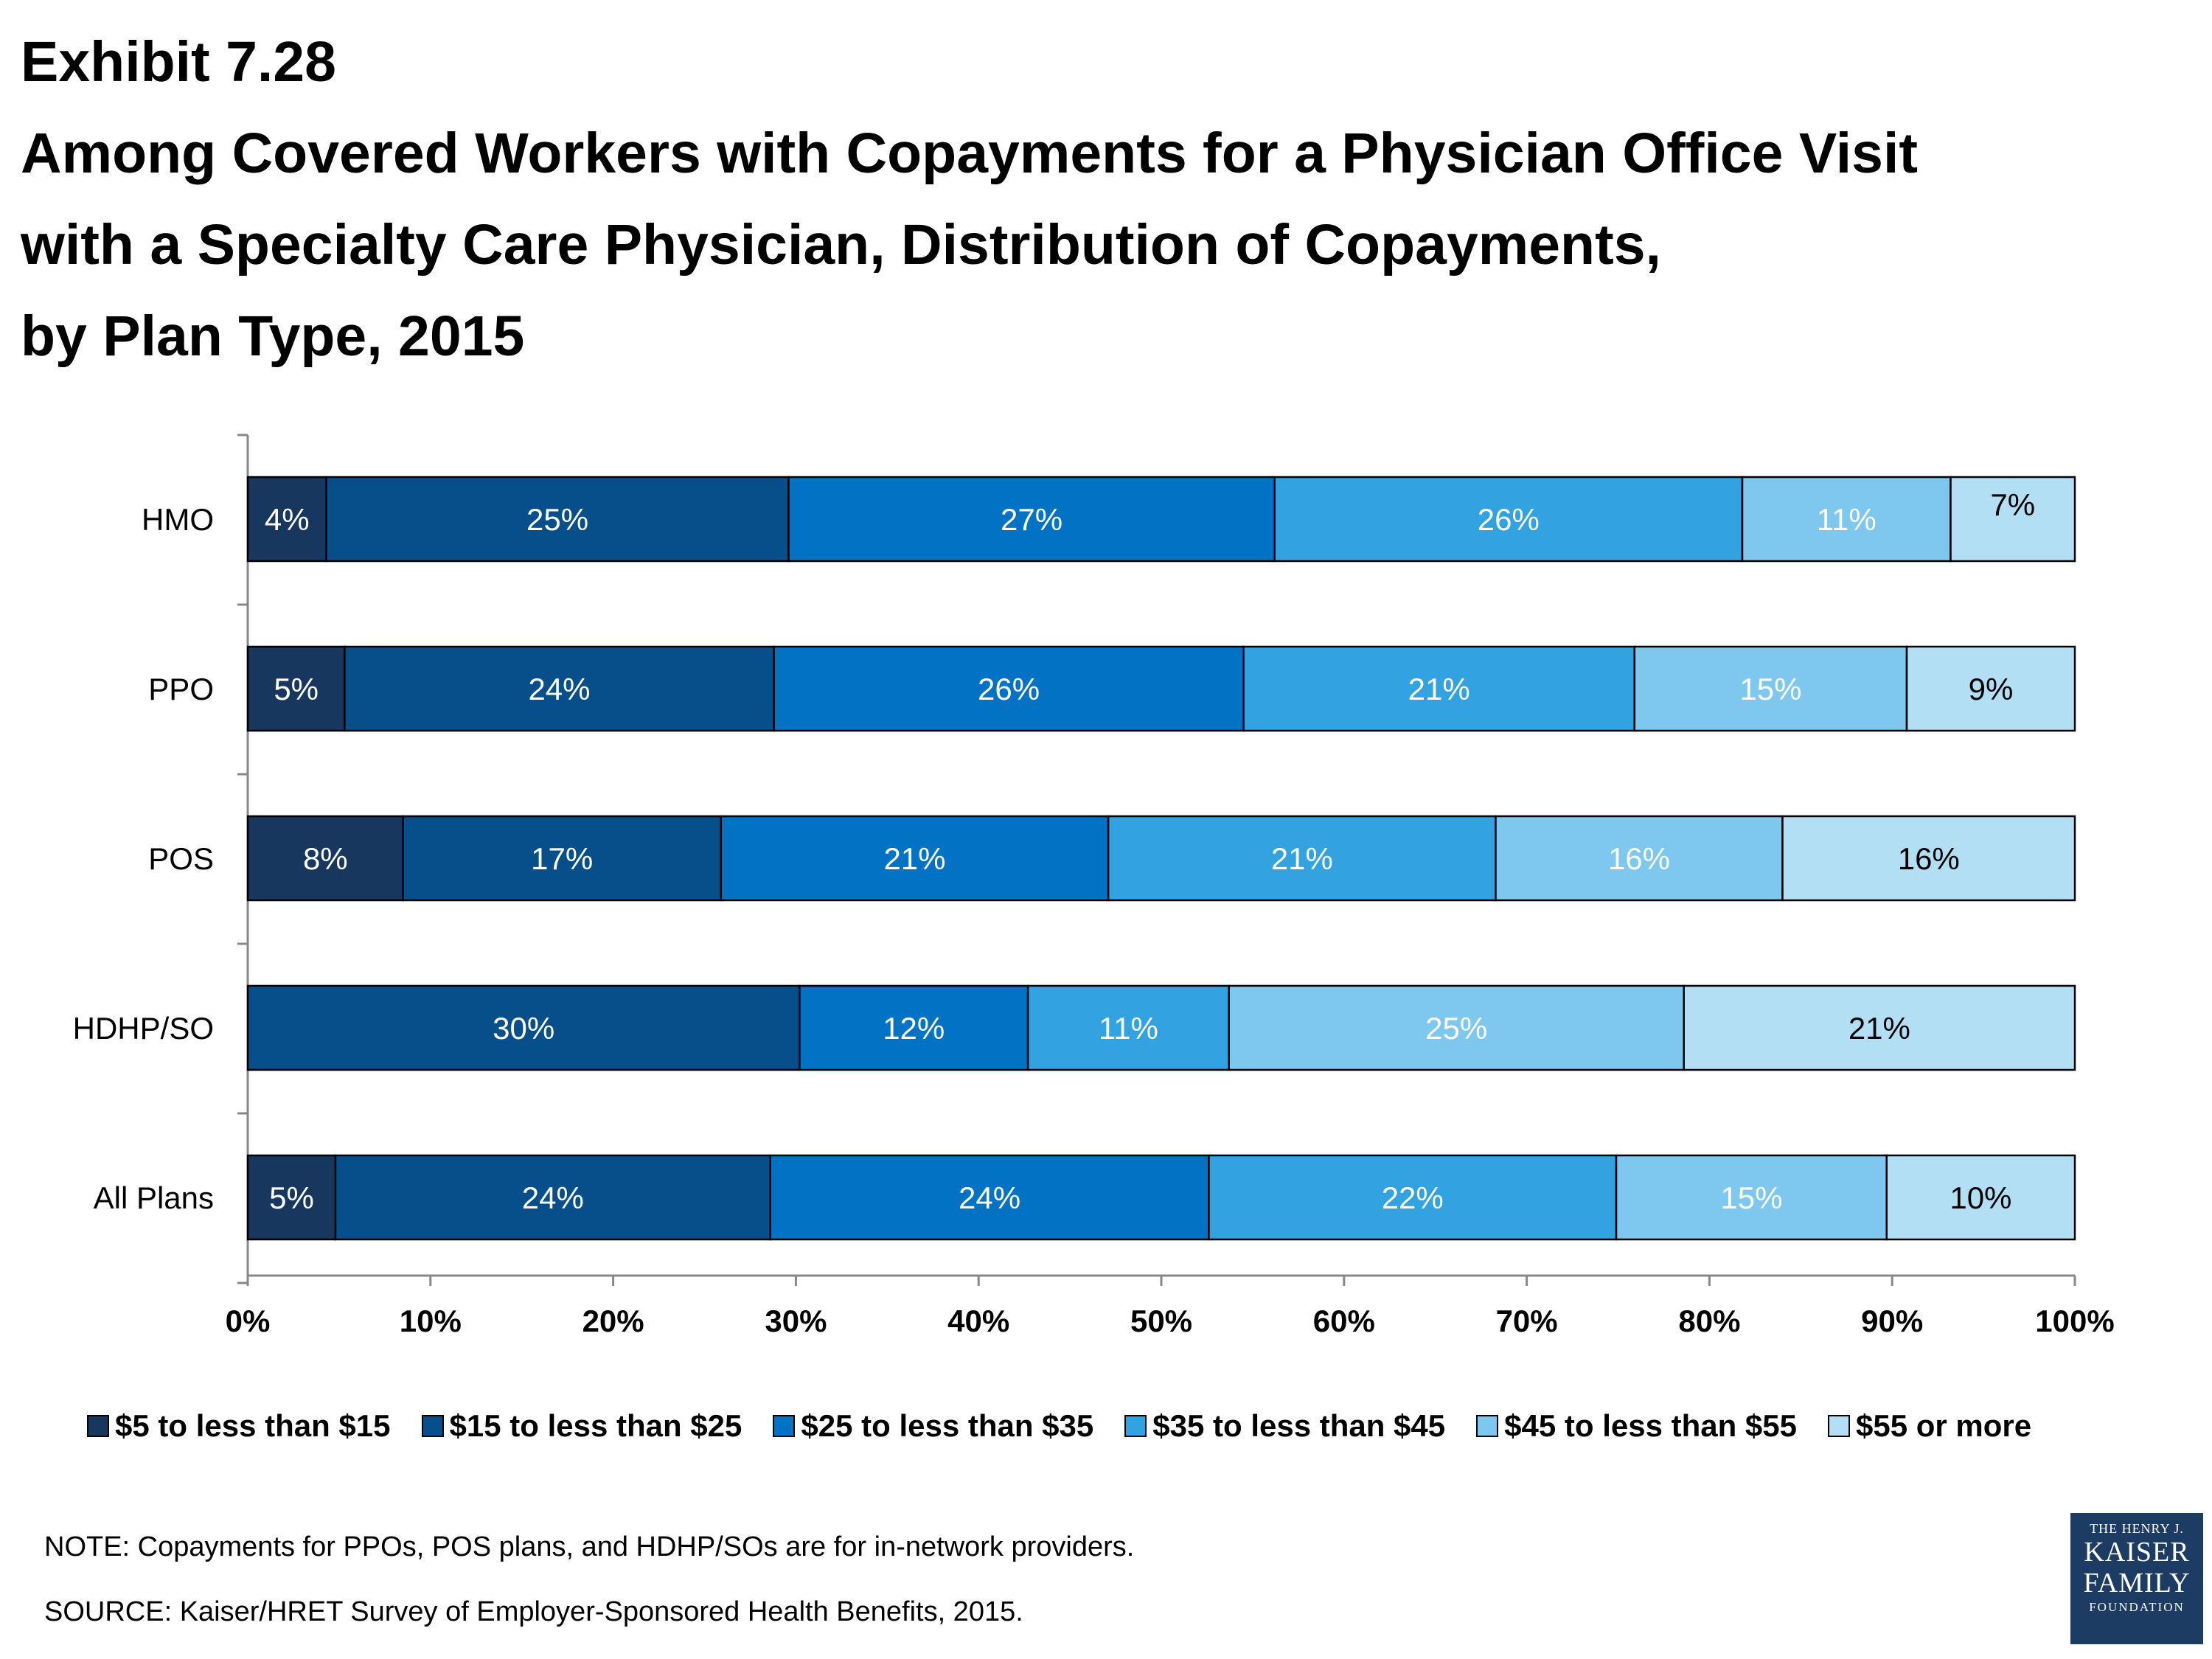 This screenshot has height=1659, width=2212. I want to click on data-label: 4%, so click(287, 519).